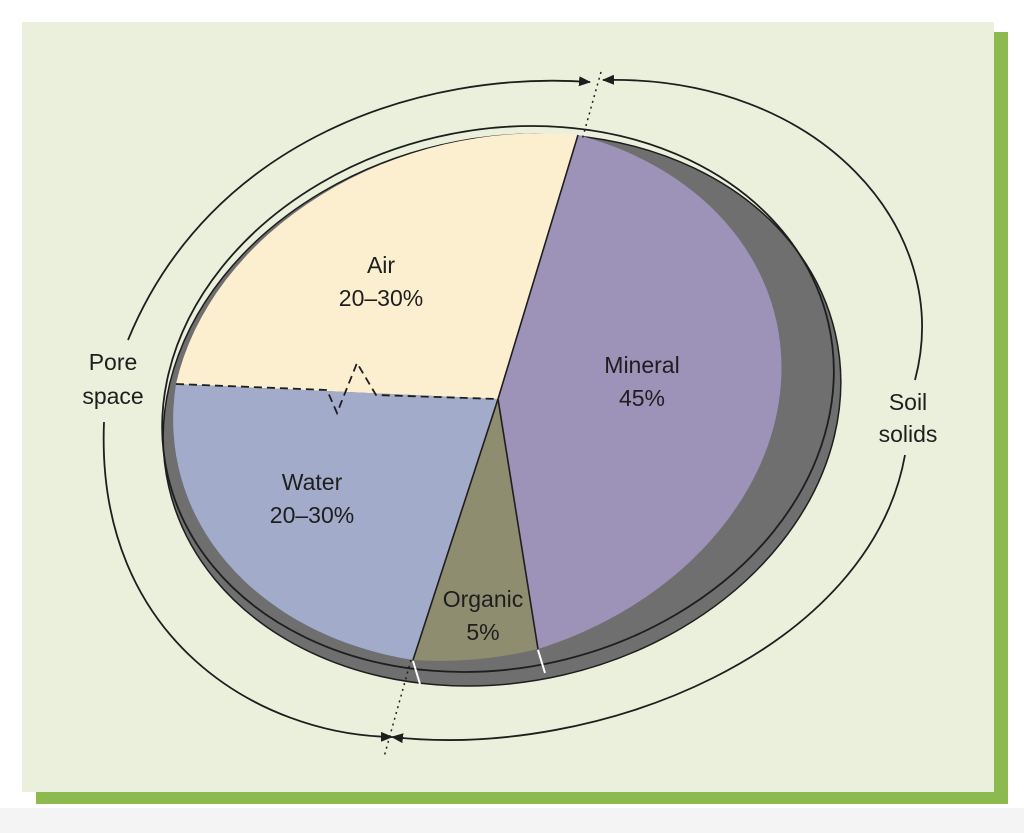 This screenshot has height=833, width=1024. I want to click on pore-space-arc-bottom, so click(247, 581).